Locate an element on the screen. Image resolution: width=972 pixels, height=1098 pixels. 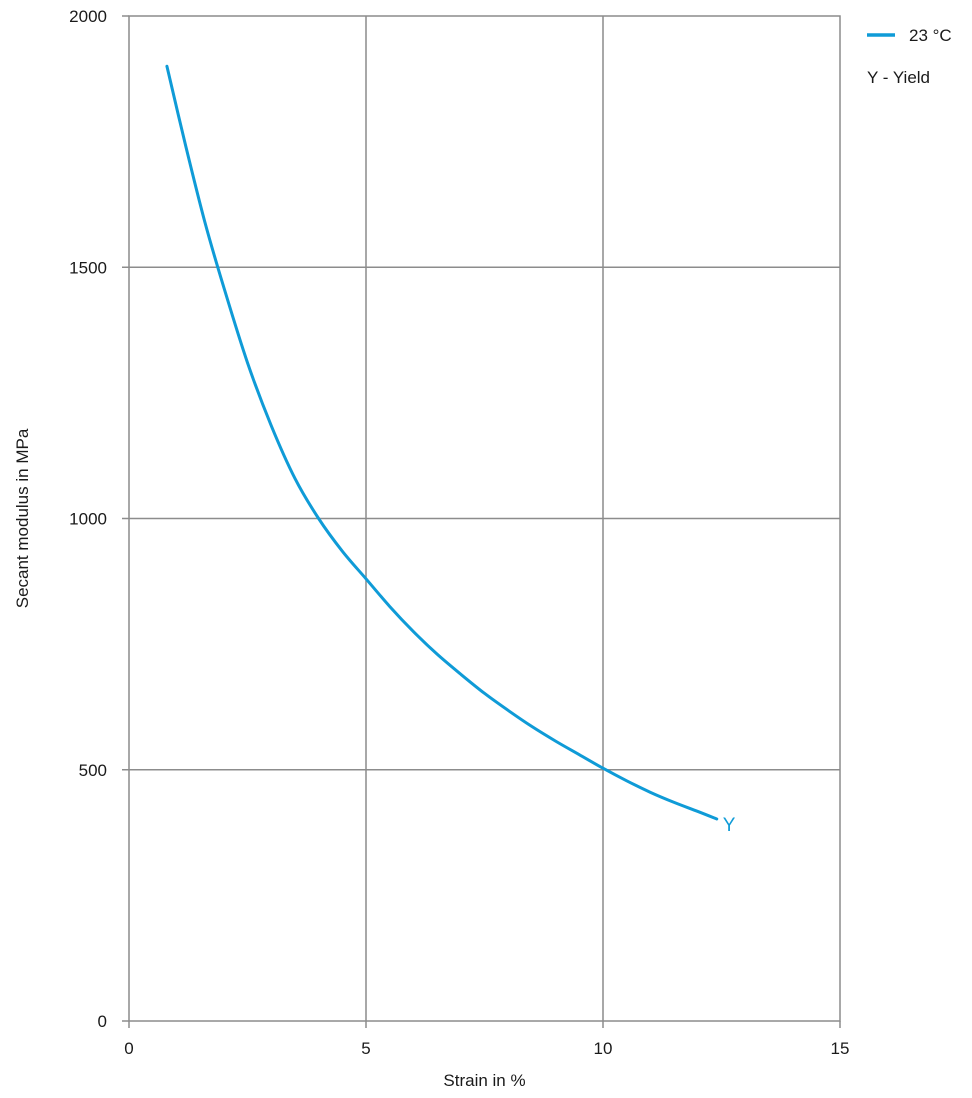
x-tick-label: 0 is located at coordinates (128, 1048).